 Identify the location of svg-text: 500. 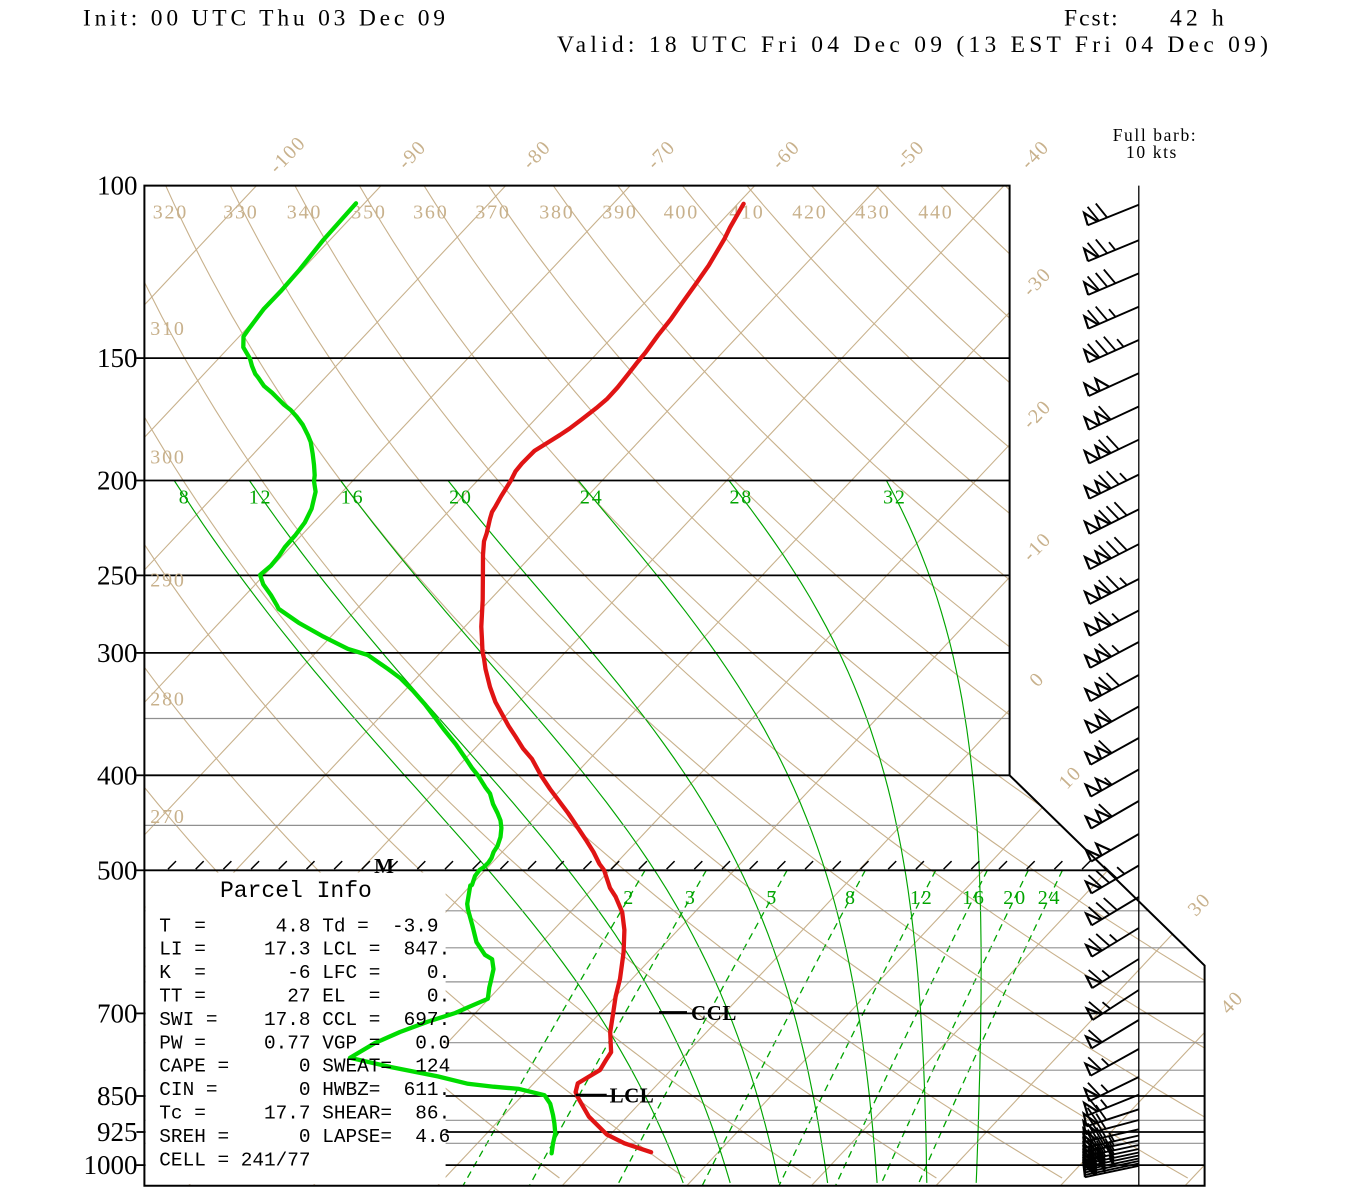
(117, 870).